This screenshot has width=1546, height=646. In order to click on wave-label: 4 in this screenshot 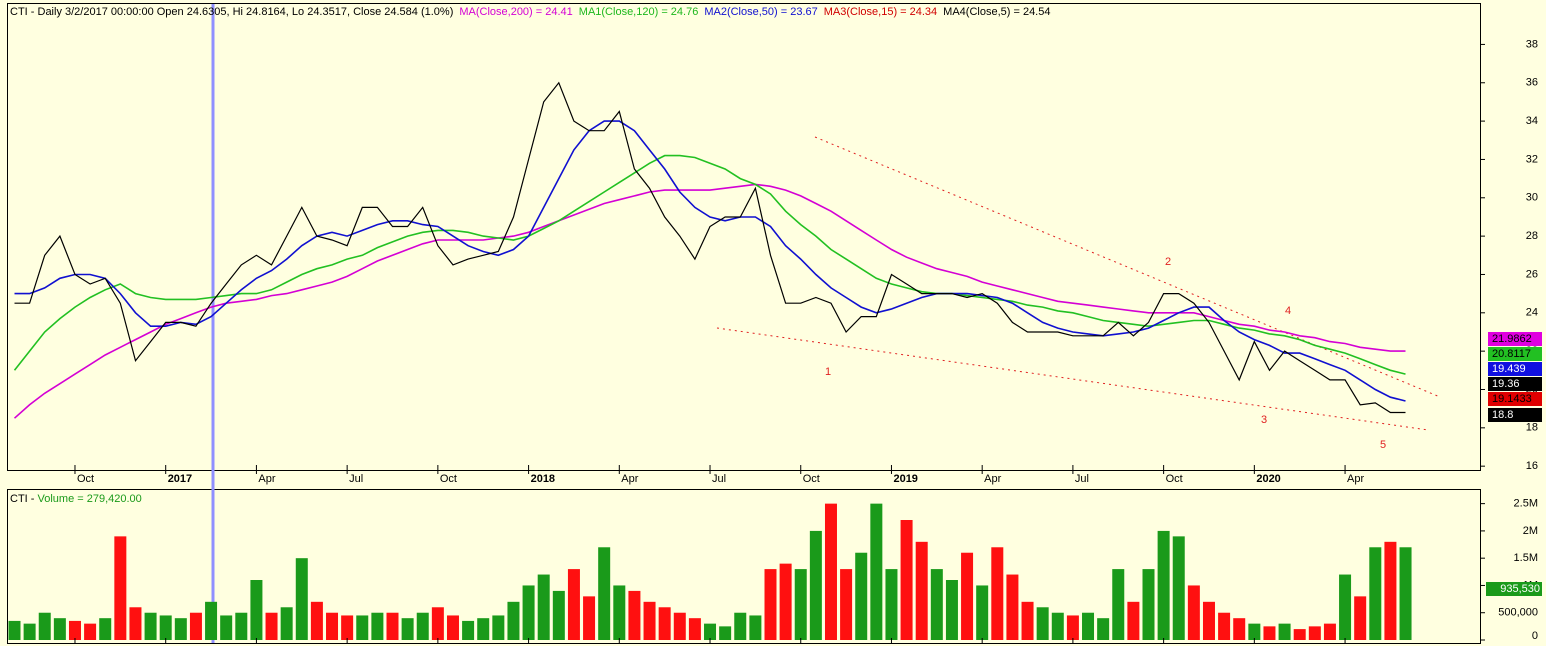, I will do `click(1288, 311)`.